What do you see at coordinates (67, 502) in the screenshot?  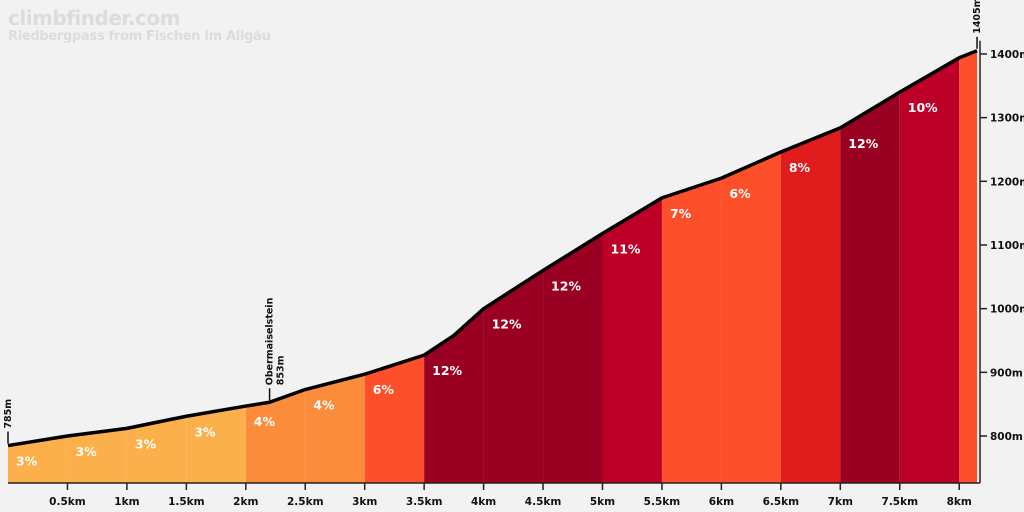 I see `x-tick-label: 0.5km` at bounding box center [67, 502].